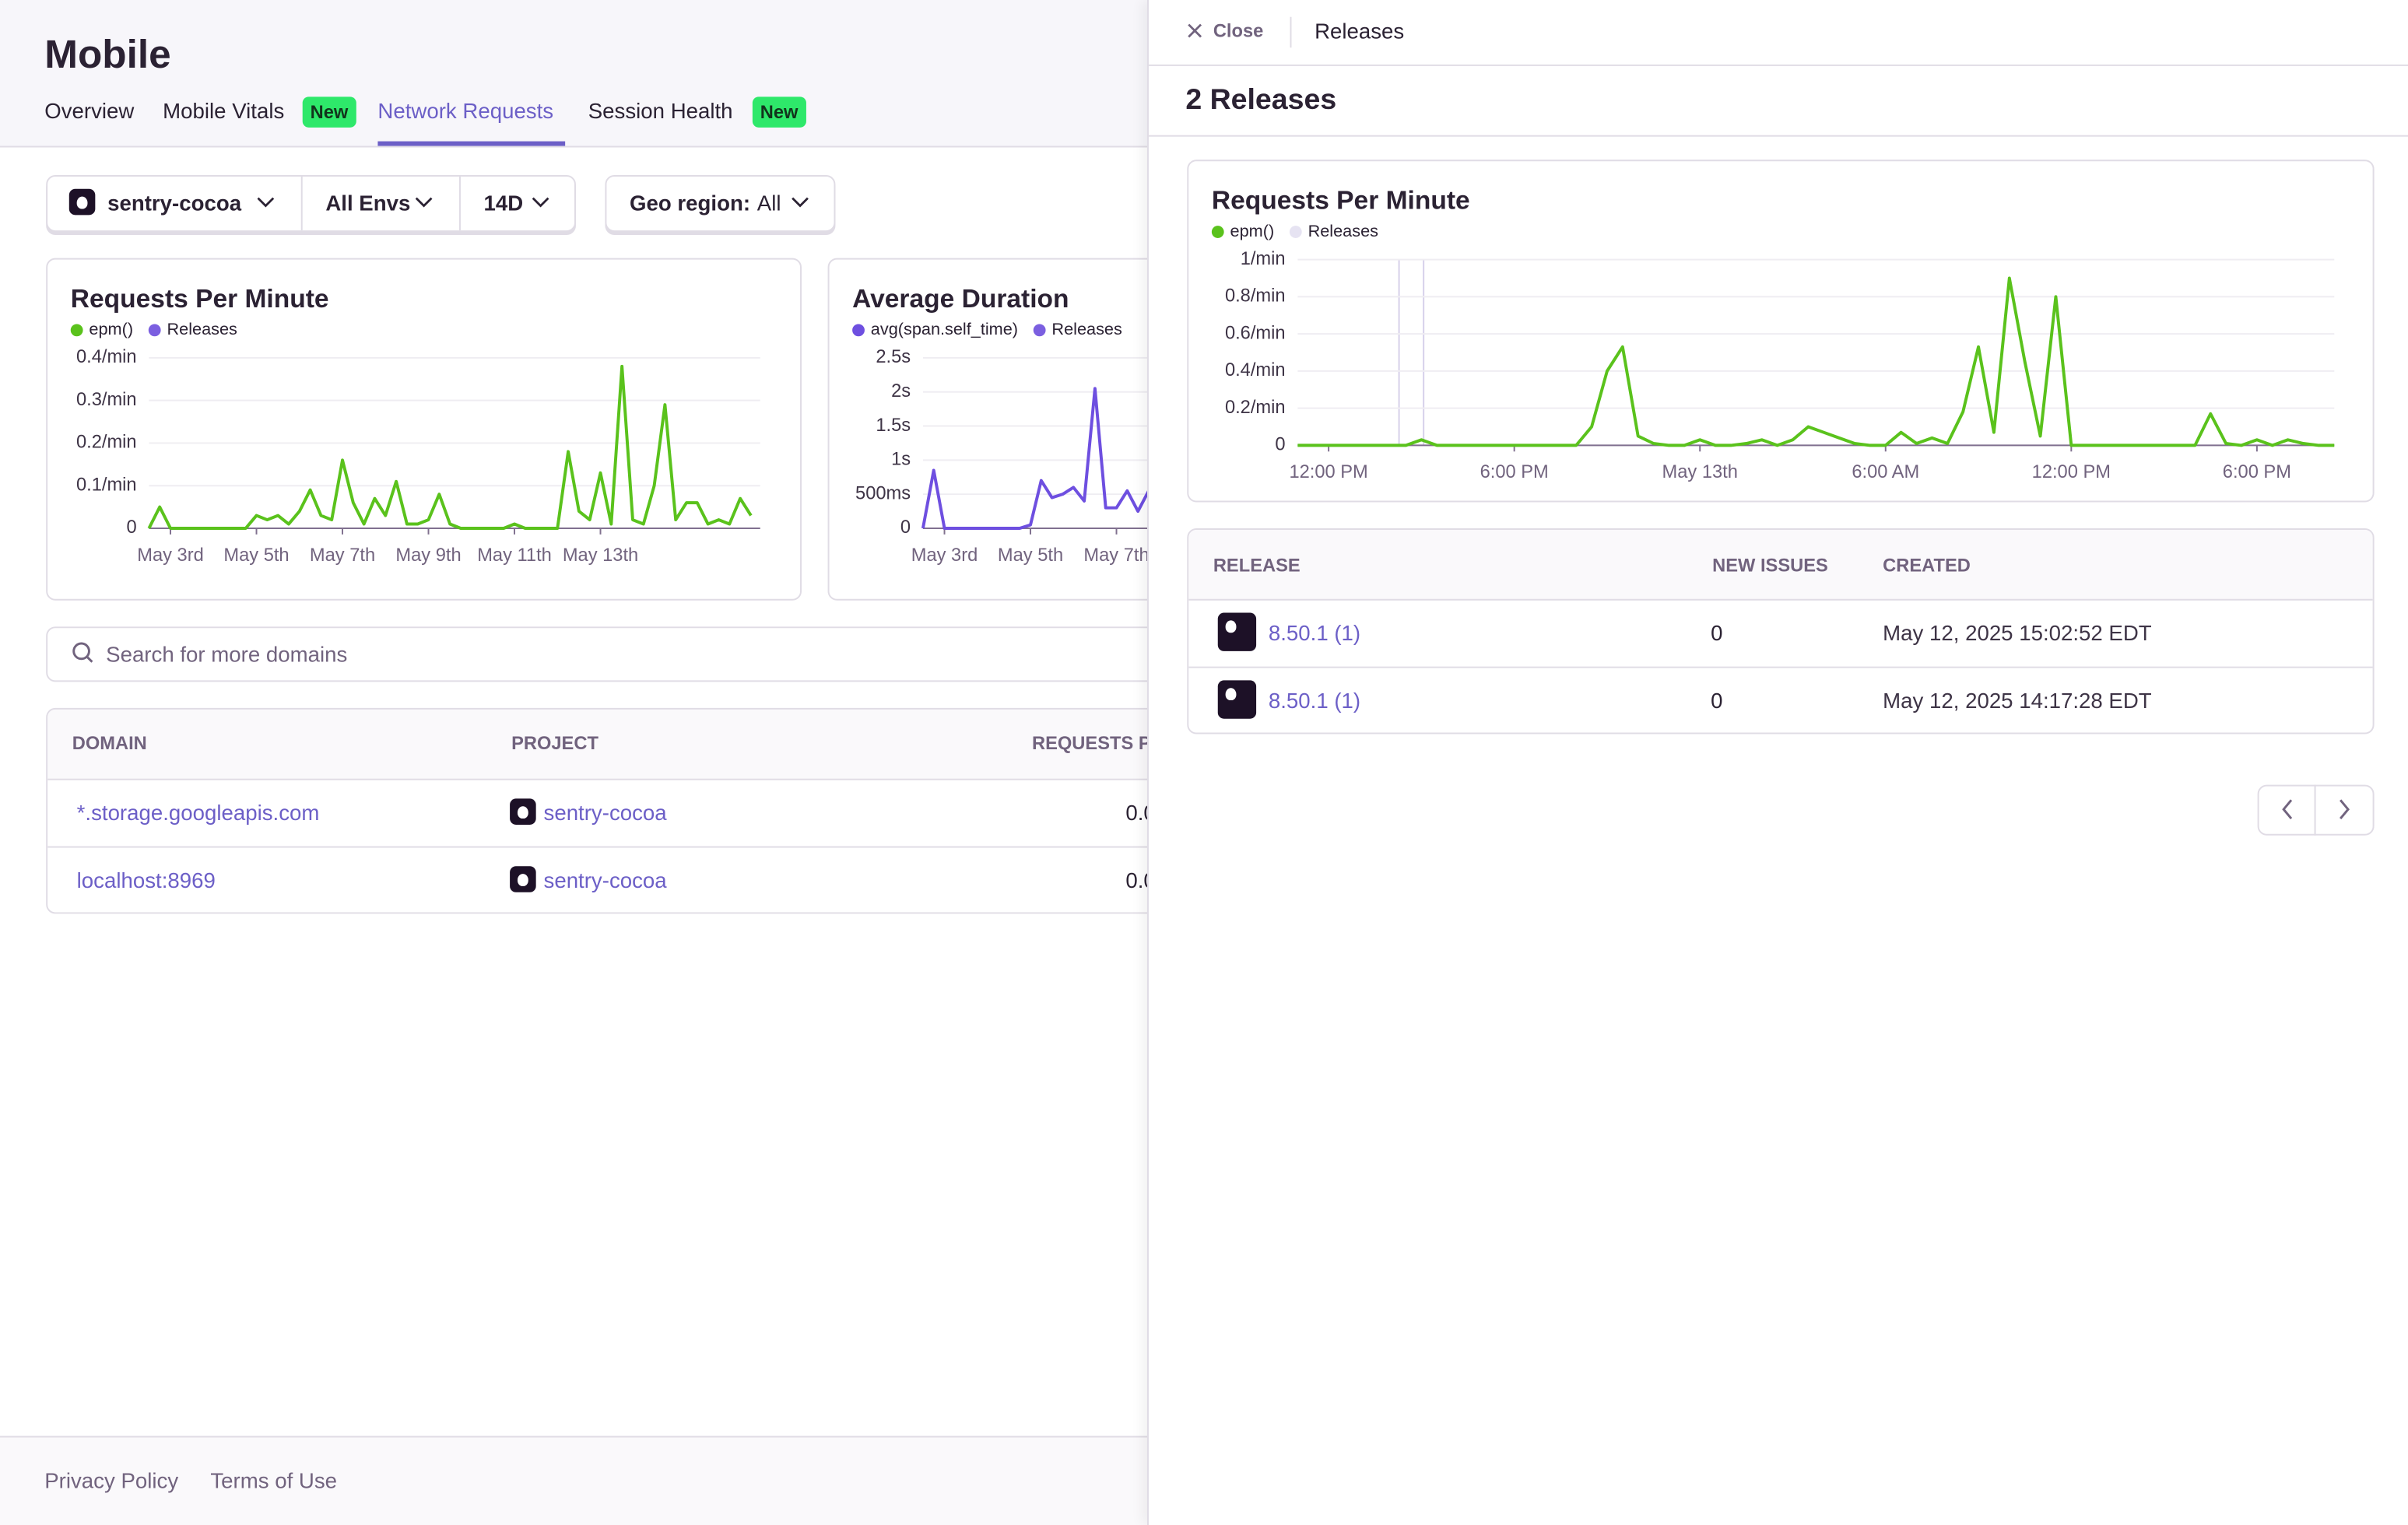 The image size is (2408, 1525). I want to click on tab: Session Health, so click(660, 110).